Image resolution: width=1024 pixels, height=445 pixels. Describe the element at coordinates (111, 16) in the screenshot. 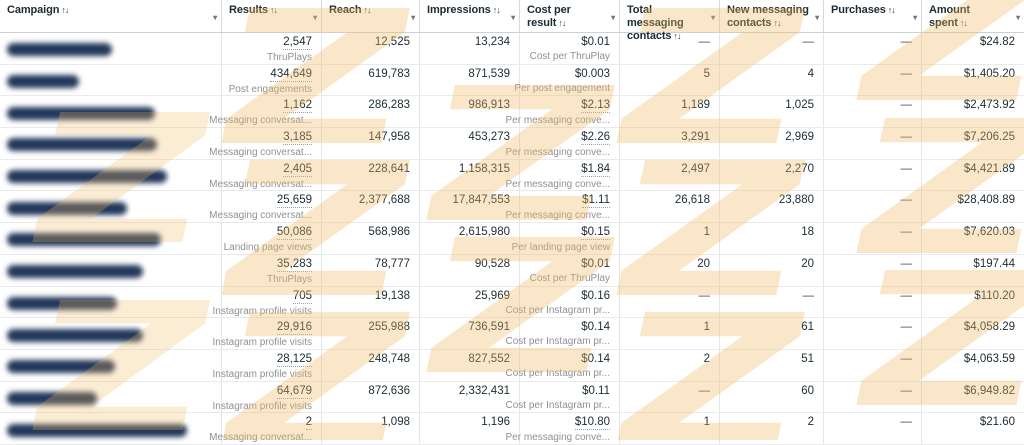

I see `column-header-campaign: Campaign ↑↓ ▾` at that location.